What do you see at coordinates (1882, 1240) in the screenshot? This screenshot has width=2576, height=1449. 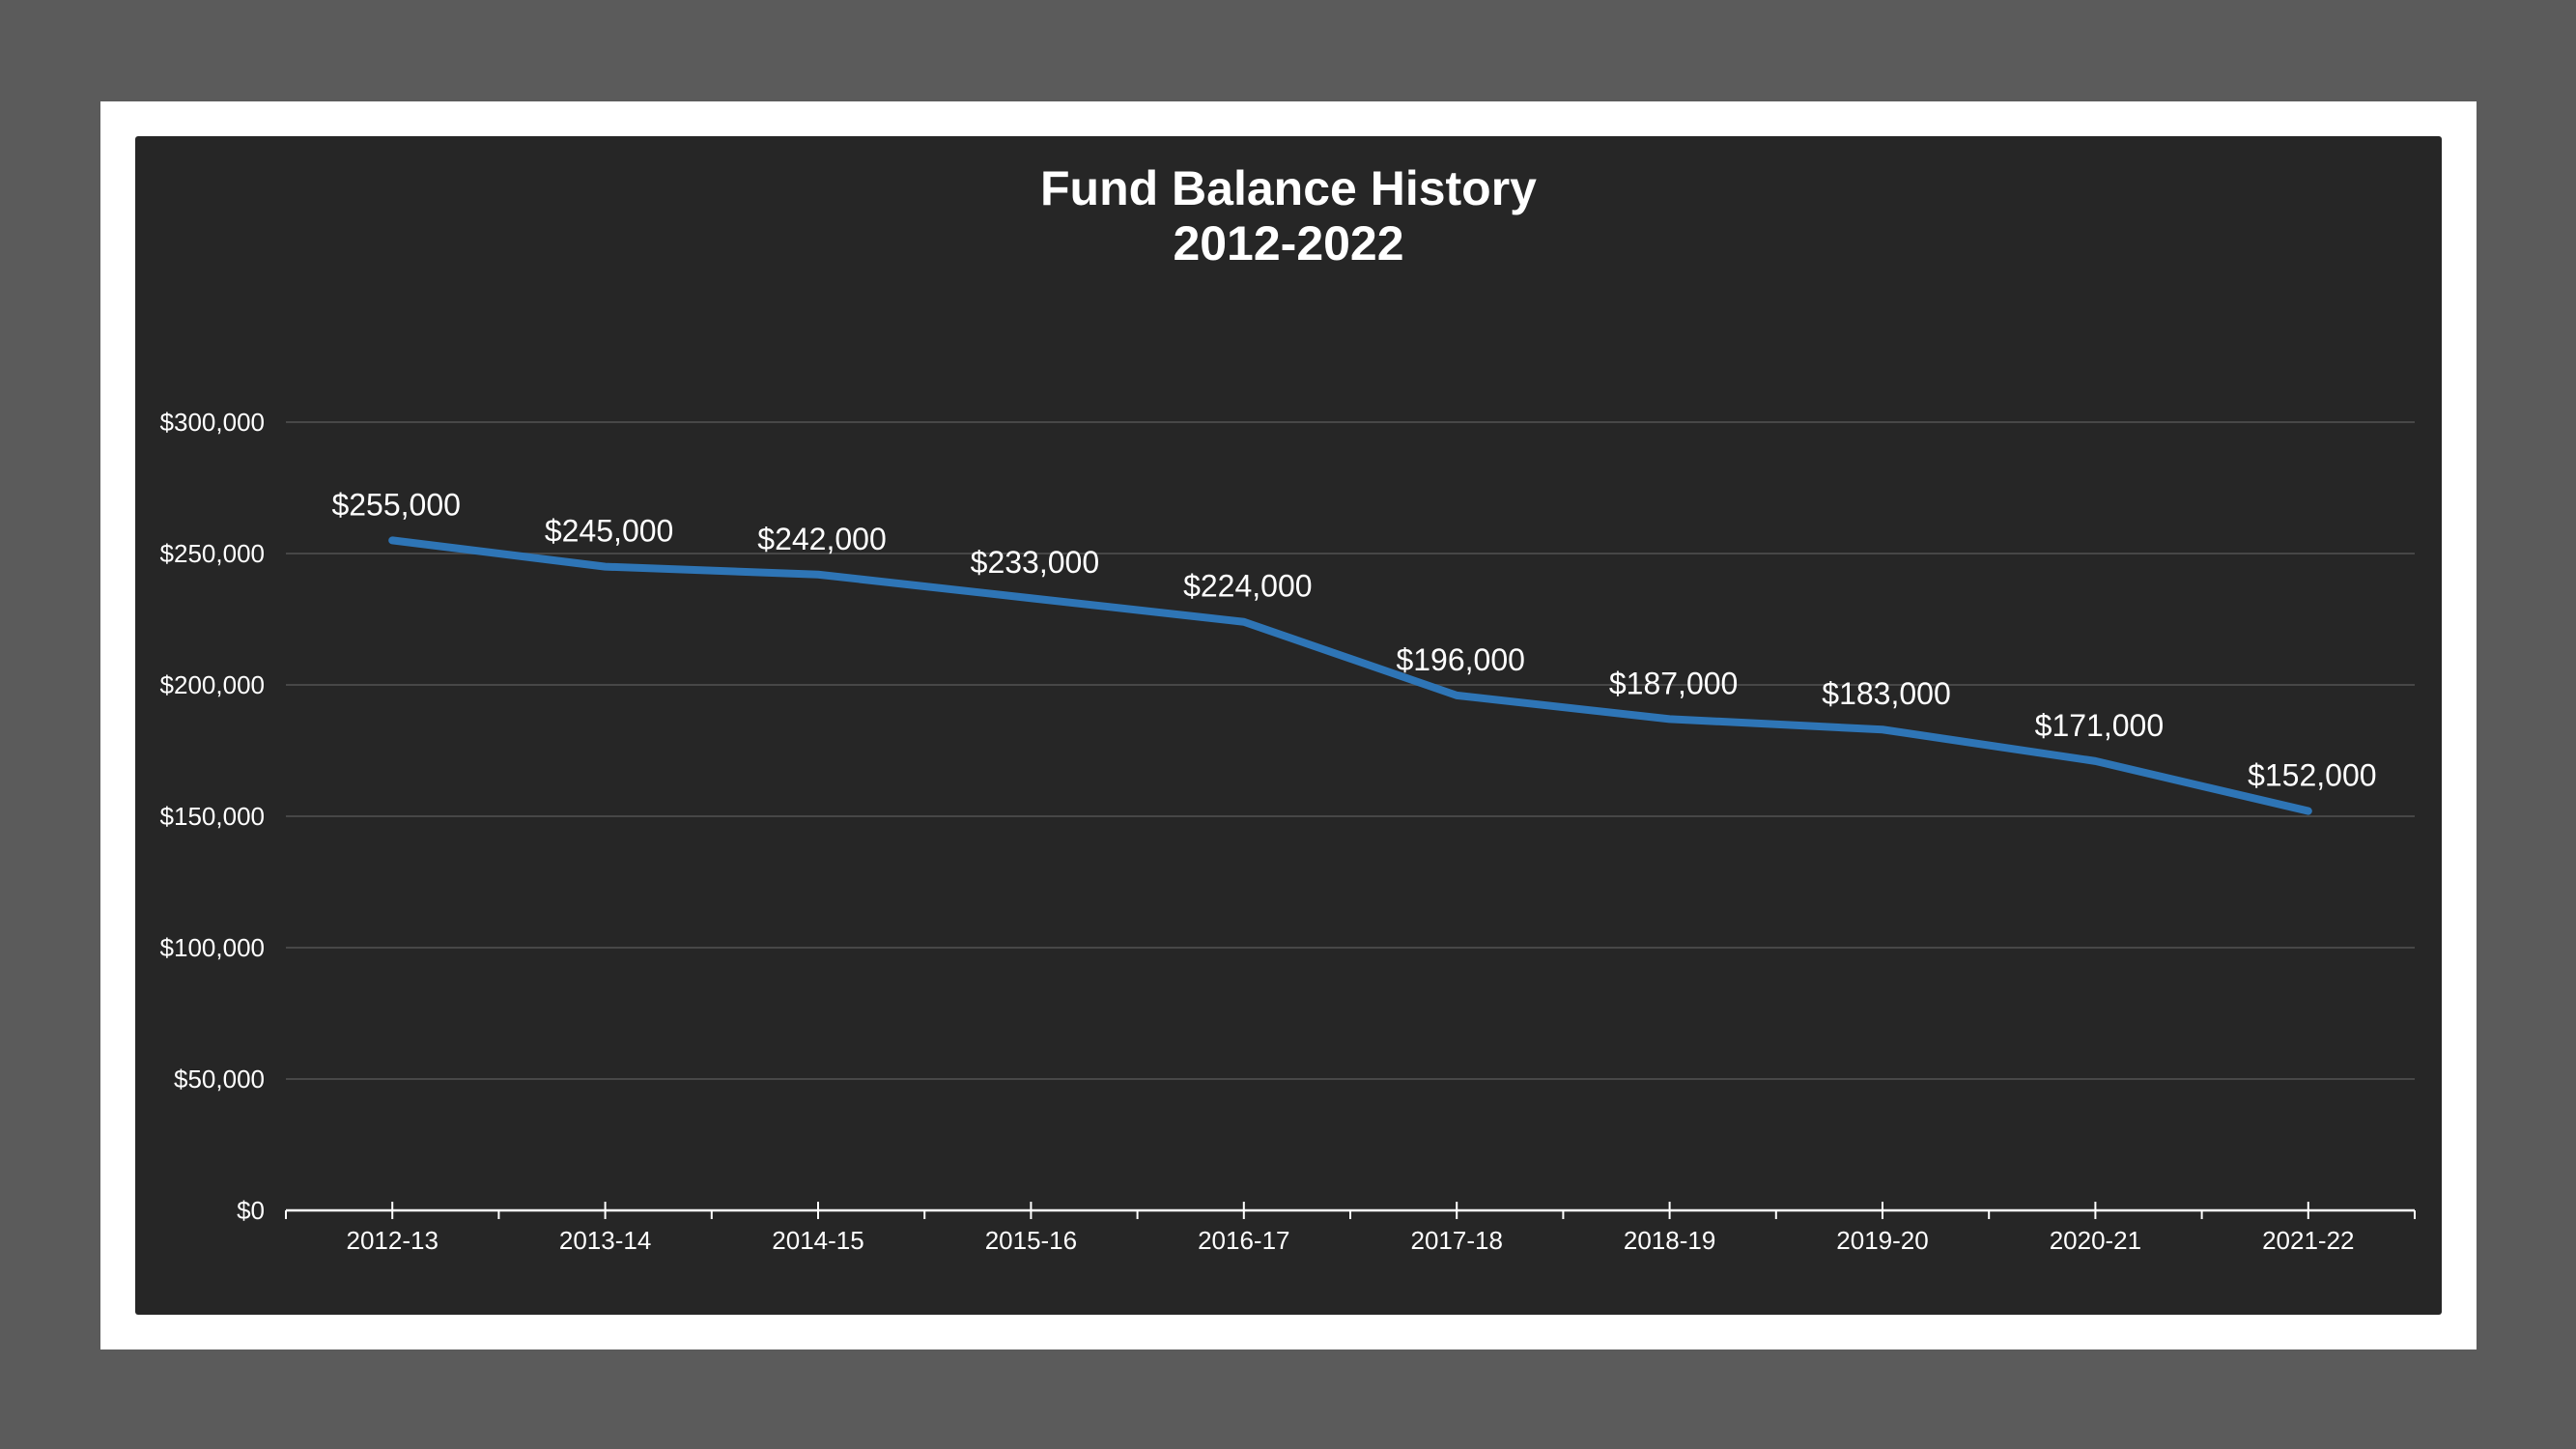 I see `x-tick-label: 2019-20` at bounding box center [1882, 1240].